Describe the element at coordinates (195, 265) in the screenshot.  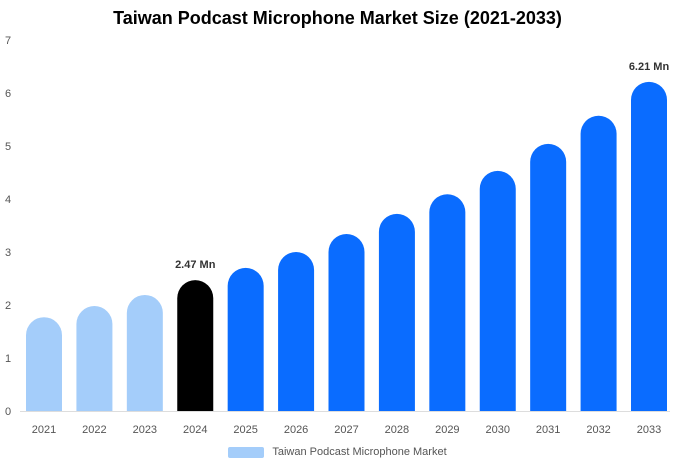
I see `data-label: 2.47 Mn` at that location.